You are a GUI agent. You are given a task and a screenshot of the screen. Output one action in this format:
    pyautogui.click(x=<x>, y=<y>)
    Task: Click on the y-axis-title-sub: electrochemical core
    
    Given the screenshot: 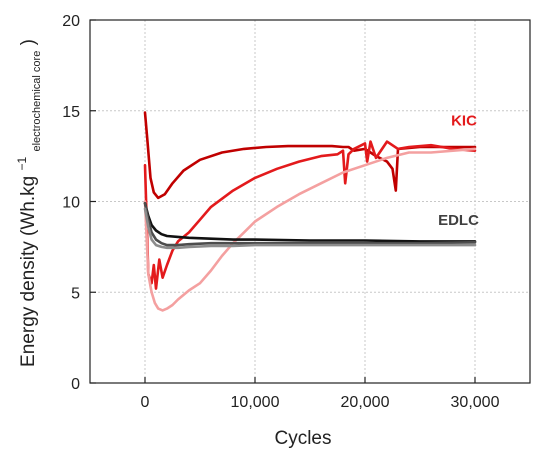 What is the action you would take?
    pyautogui.click(x=37, y=101)
    